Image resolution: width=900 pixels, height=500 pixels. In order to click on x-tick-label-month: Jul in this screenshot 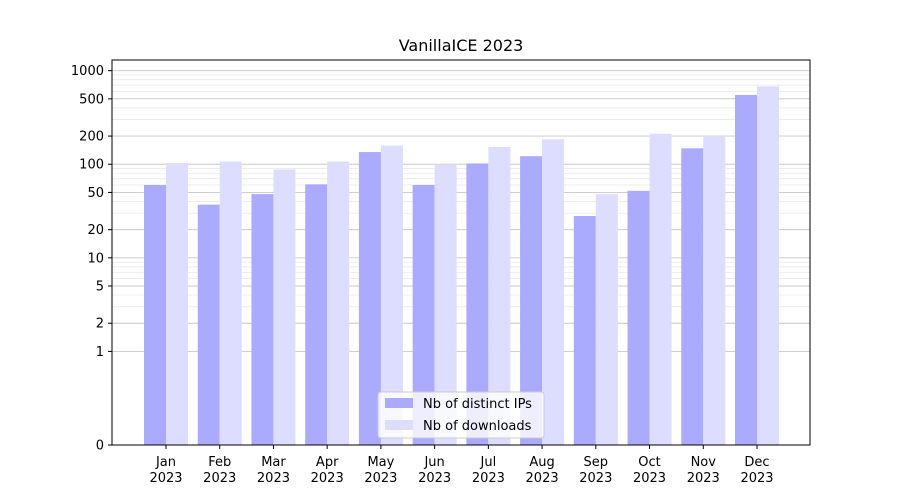, I will do `click(488, 462)`.